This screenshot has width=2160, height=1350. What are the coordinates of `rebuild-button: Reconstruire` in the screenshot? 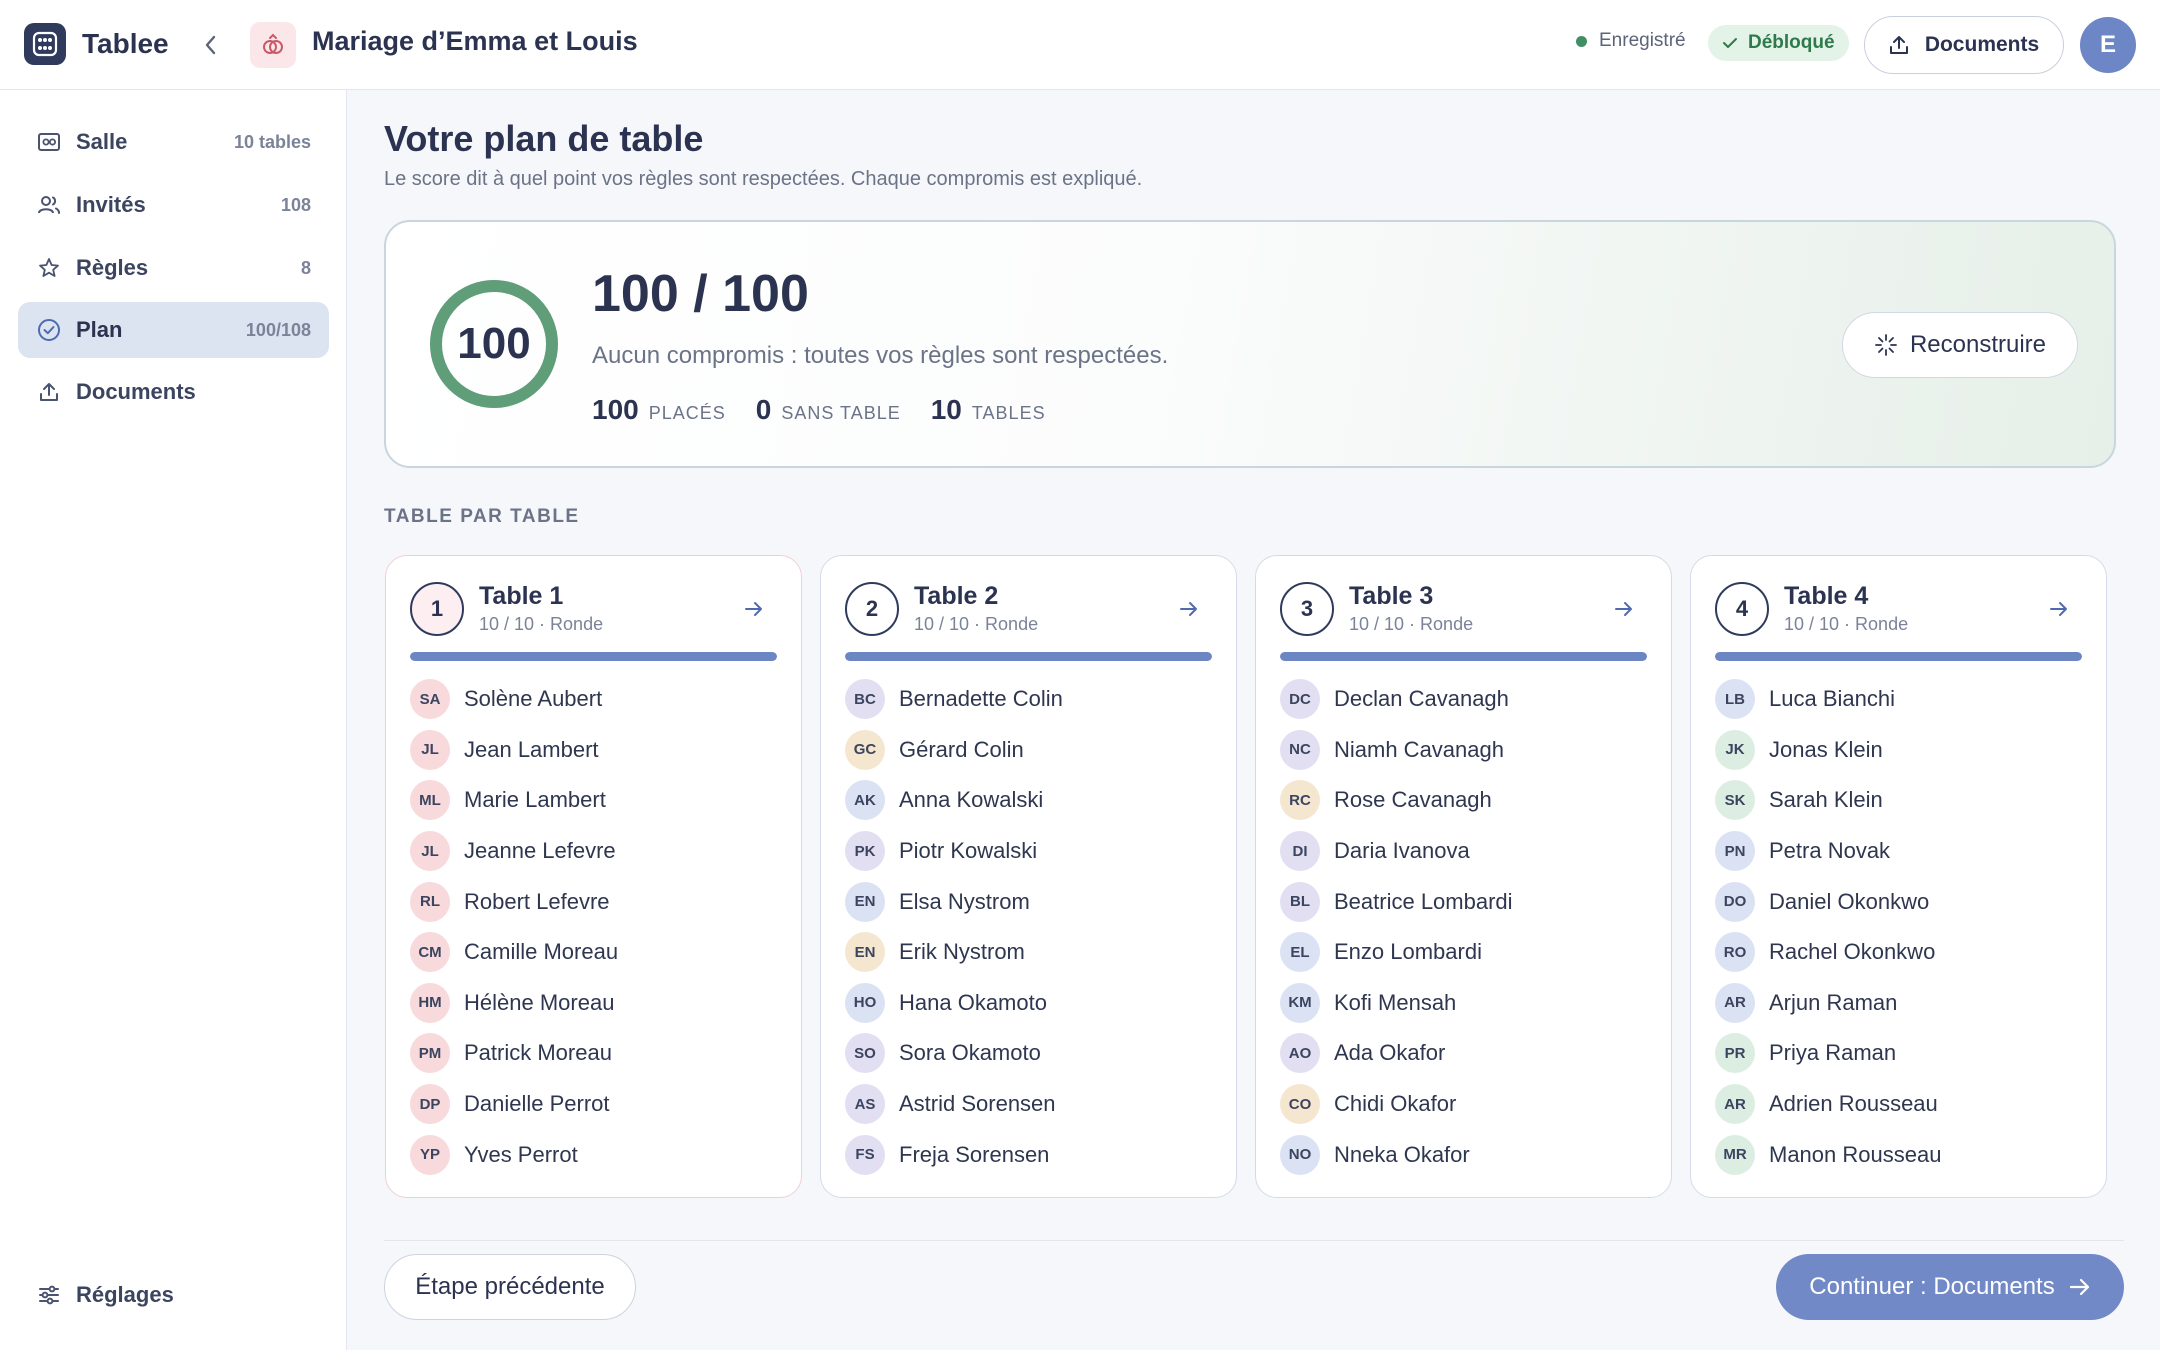 It's located at (1960, 345).